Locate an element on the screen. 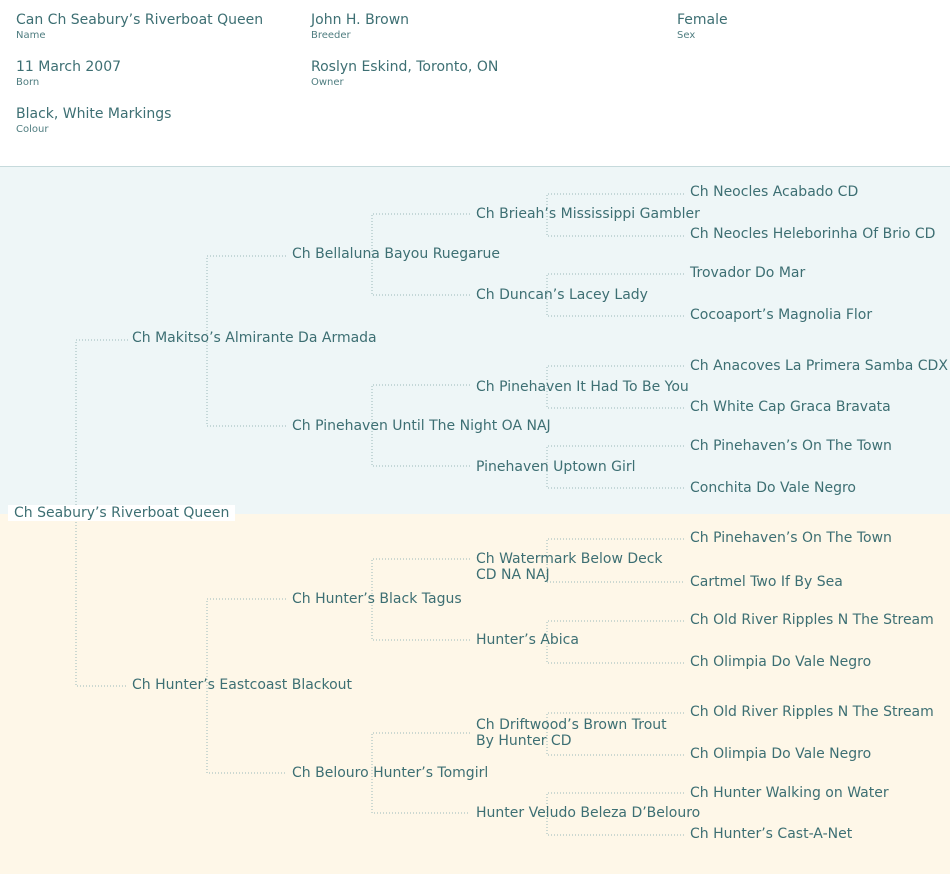  info-colour: Black, White Markings Colour is located at coordinates (93, 120).